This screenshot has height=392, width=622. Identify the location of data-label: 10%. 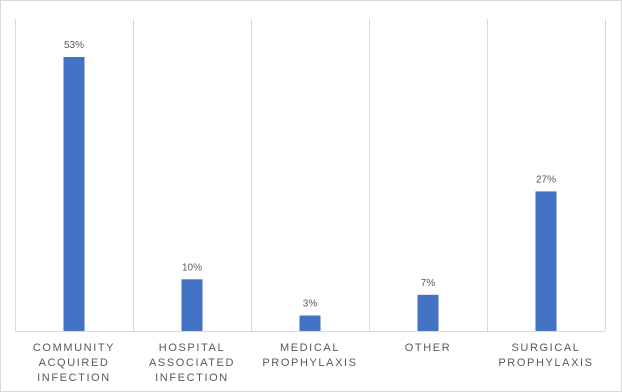
(192, 267).